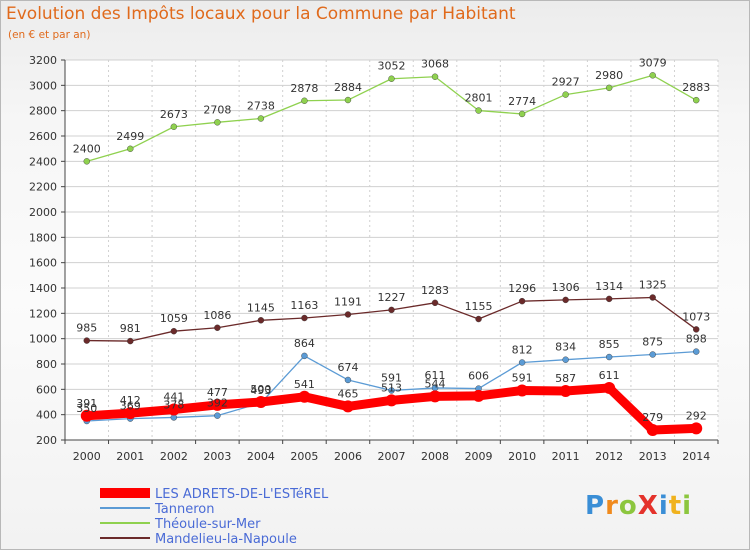  Describe the element at coordinates (43, 339) in the screenshot. I see `y-tick-label: 1000` at that location.